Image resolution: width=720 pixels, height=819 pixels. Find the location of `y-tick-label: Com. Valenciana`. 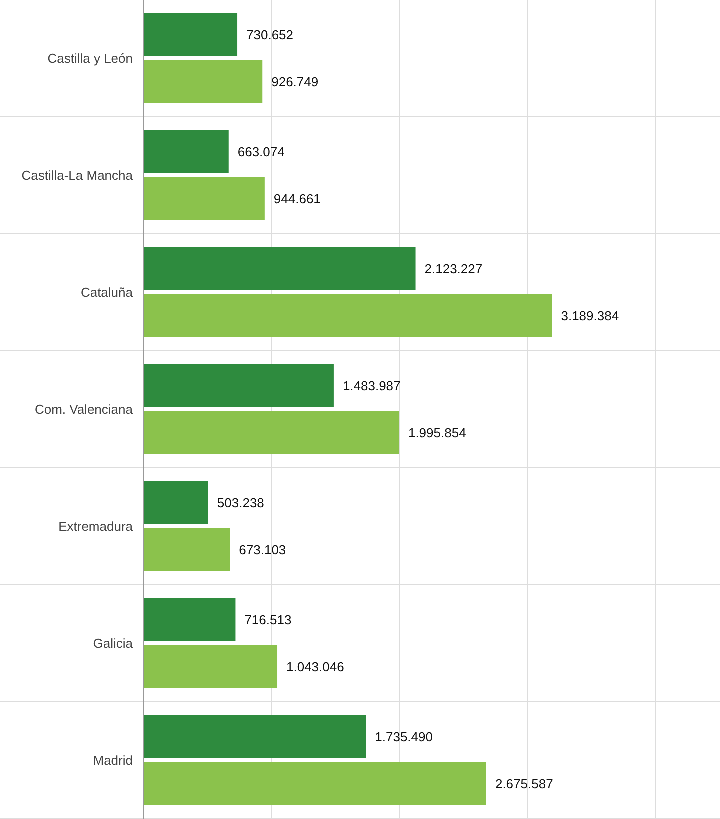

y-tick-label: Com. Valenciana is located at coordinates (84, 409).